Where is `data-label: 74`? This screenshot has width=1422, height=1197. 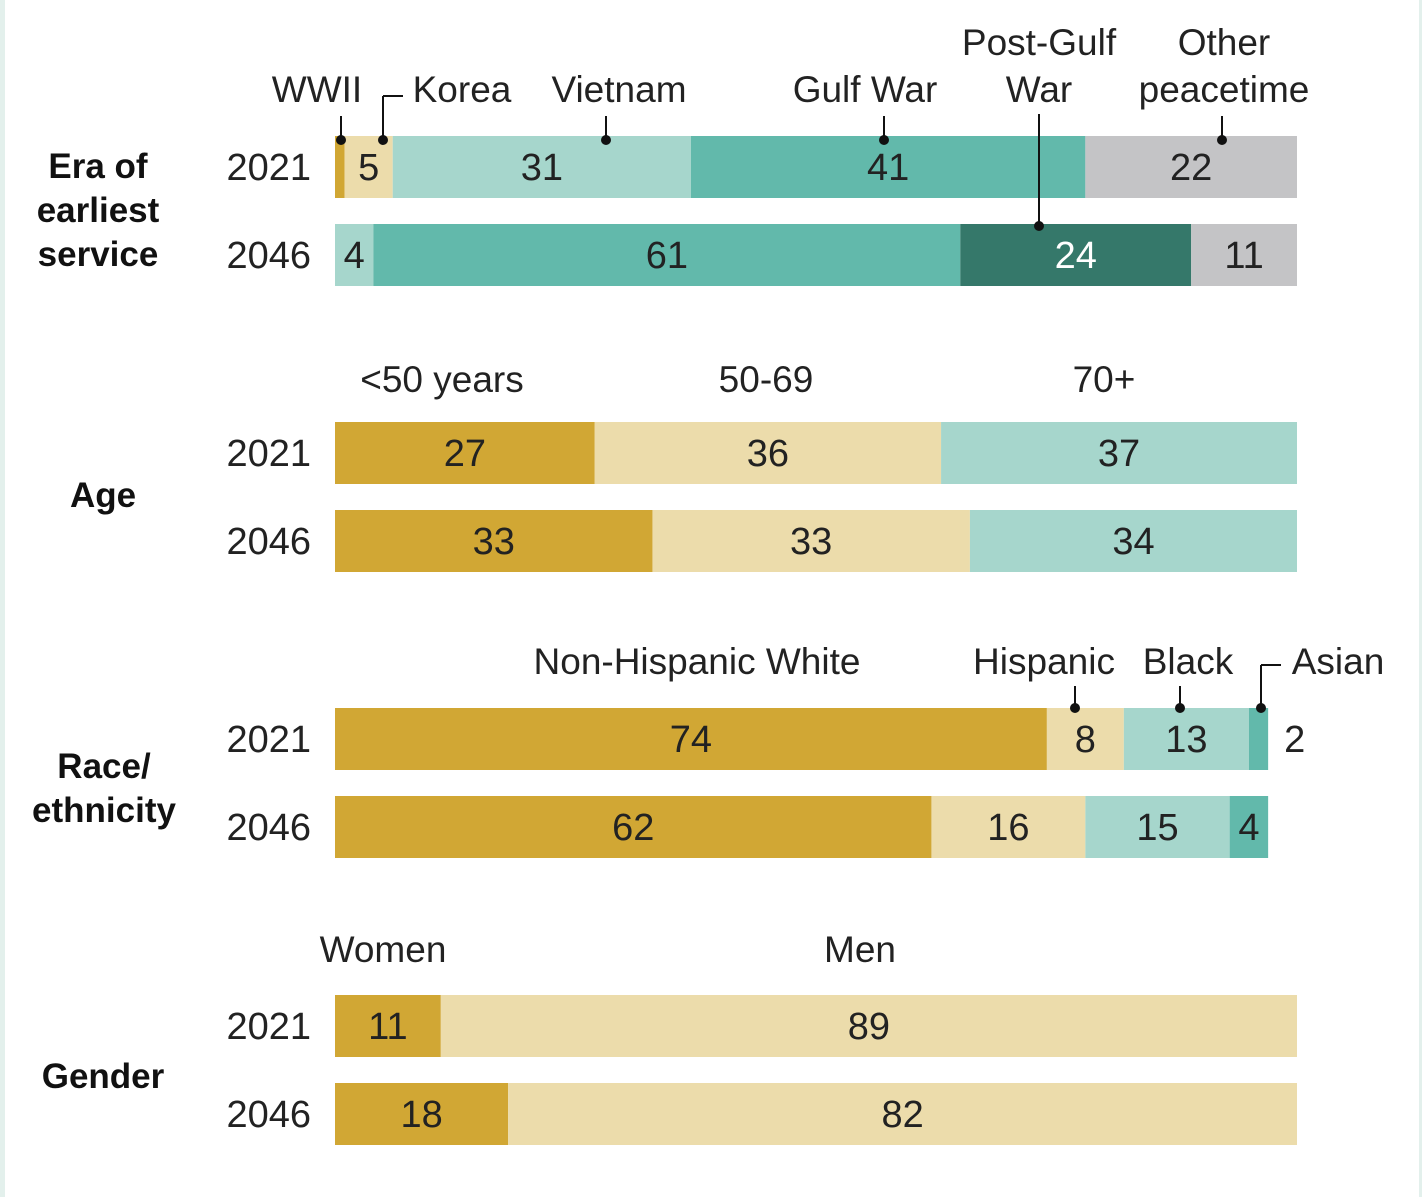
data-label: 74 is located at coordinates (691, 740).